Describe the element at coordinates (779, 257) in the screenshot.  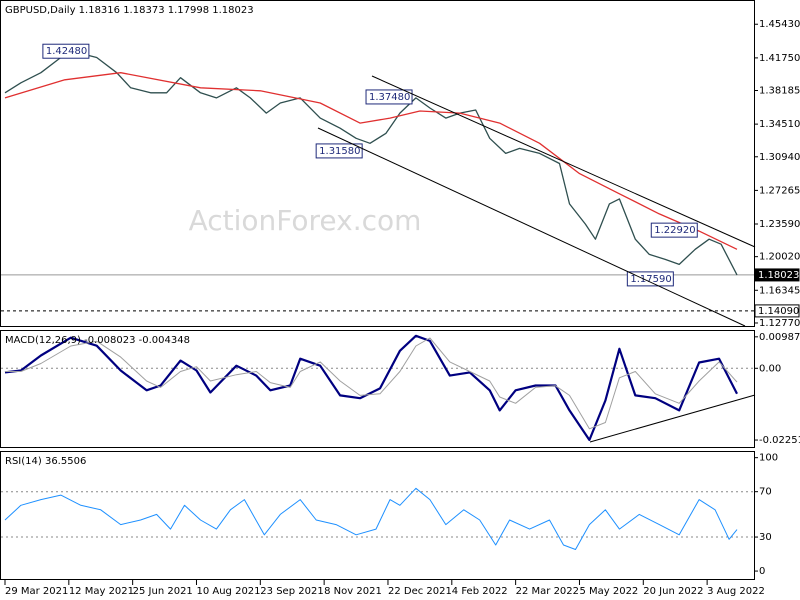
I see `y-tick-label: 1.20020` at that location.